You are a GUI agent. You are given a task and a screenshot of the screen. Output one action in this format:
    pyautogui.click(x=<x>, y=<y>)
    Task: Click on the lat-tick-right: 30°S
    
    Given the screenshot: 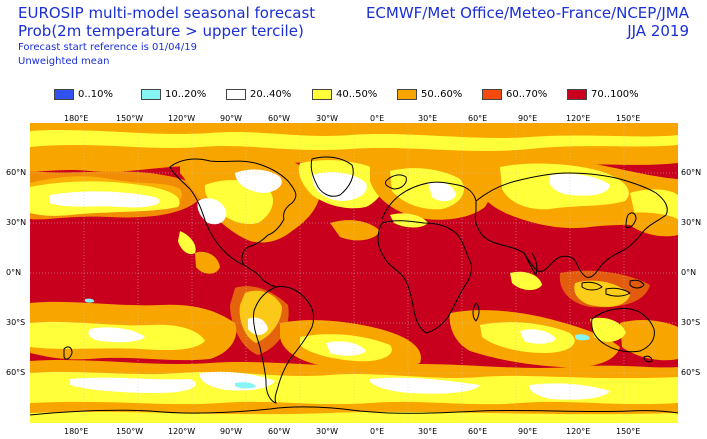 What is the action you would take?
    pyautogui.click(x=691, y=322)
    